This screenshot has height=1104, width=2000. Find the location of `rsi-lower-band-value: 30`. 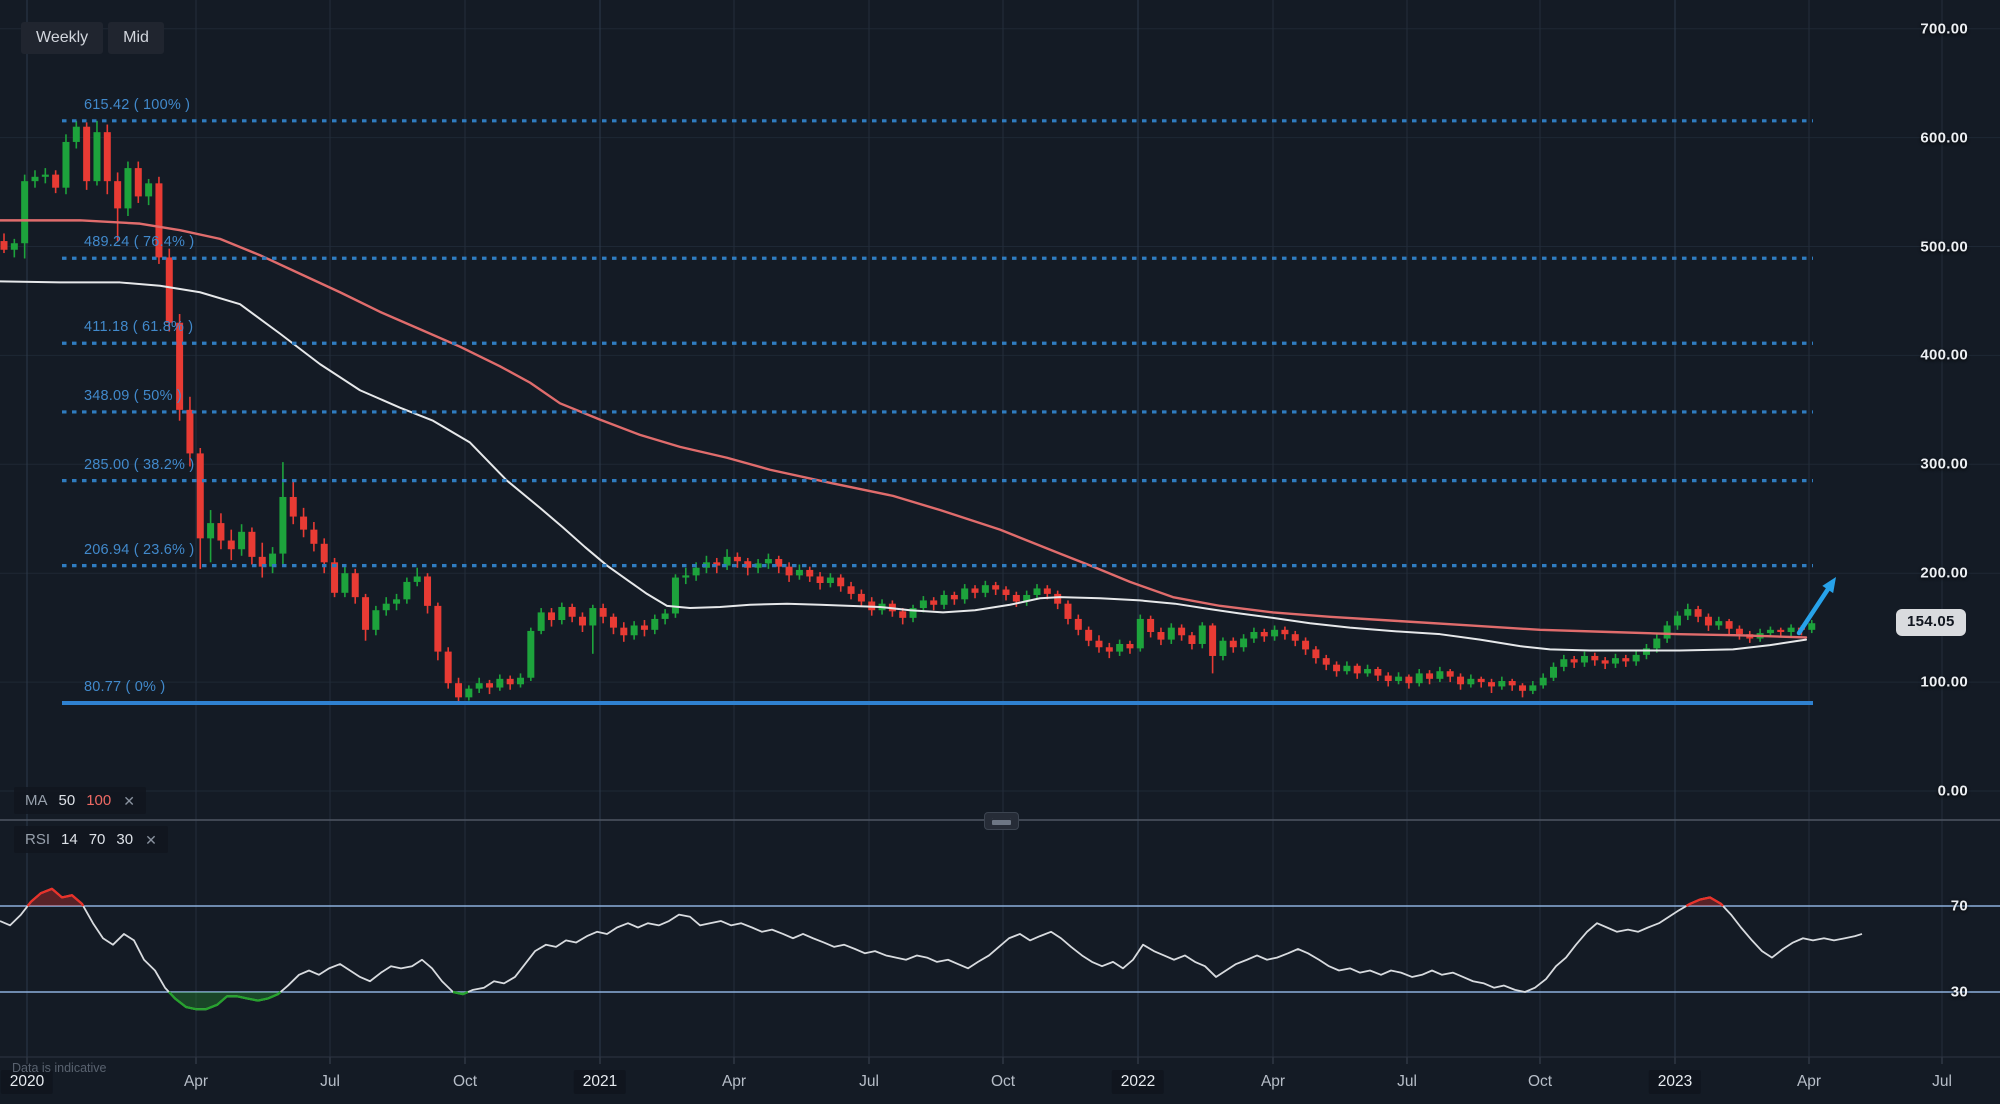

rsi-lower-band-value: 30 is located at coordinates (125, 839).